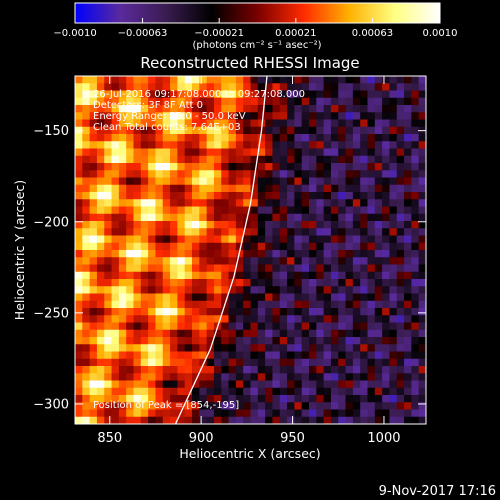 The width and height of the screenshot is (500, 500). What do you see at coordinates (51, 131) in the screenshot?
I see `y-tick-label: −150` at bounding box center [51, 131].